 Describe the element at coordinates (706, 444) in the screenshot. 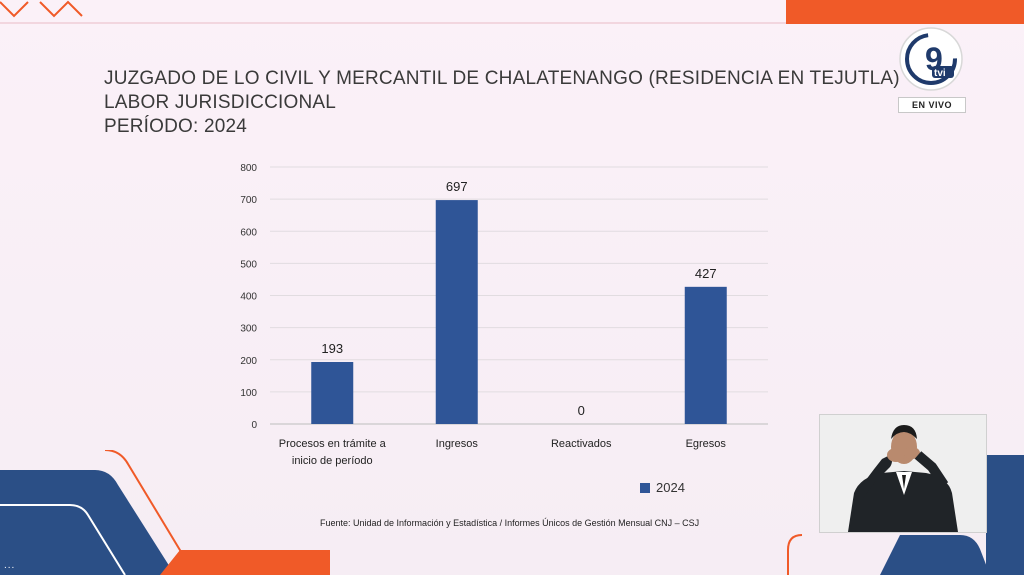

I see `x-tick-label-3-0: Egresos` at that location.